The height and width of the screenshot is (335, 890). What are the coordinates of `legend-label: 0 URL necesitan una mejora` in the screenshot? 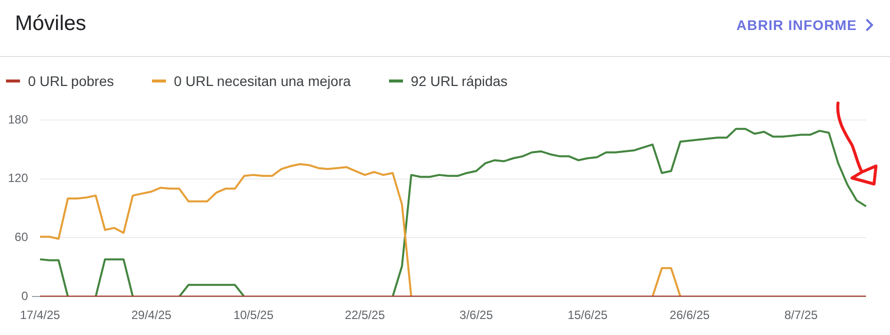 It's located at (262, 81).